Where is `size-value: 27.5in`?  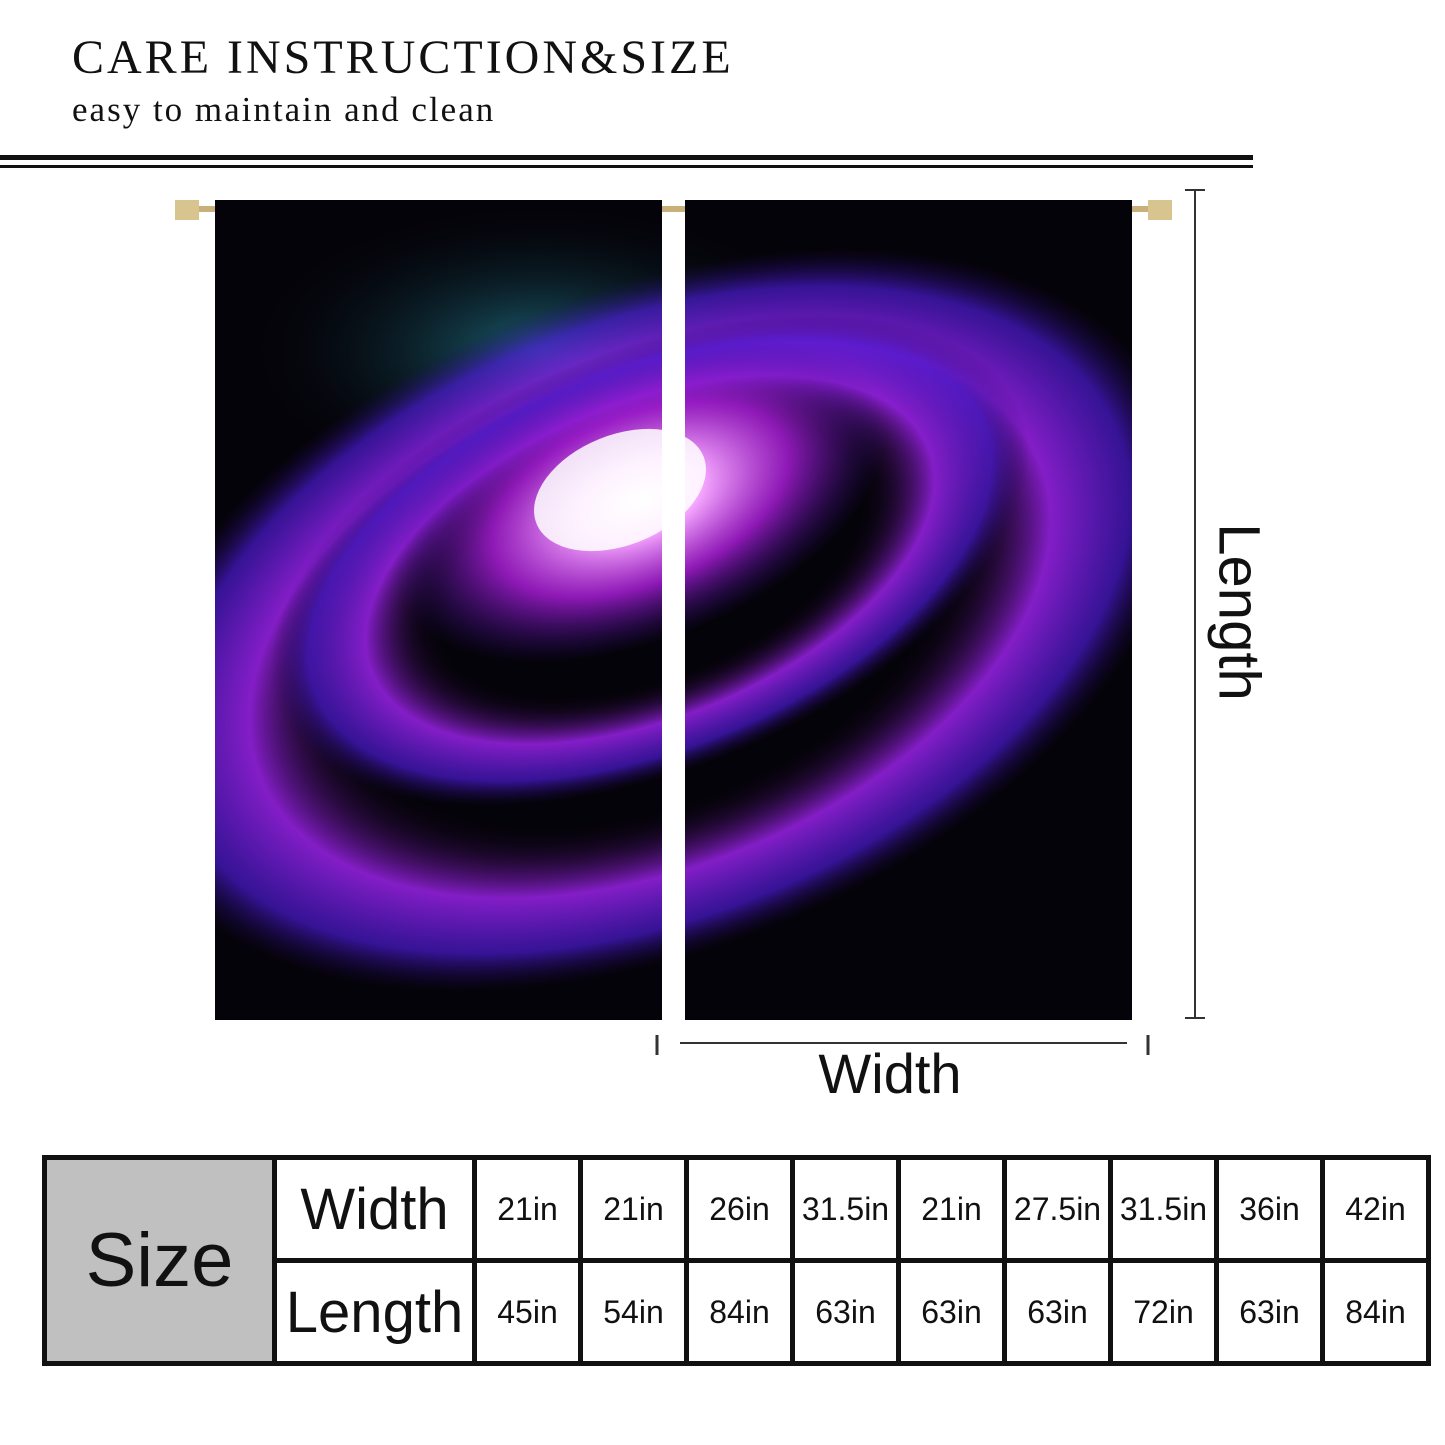 size-value: 27.5in is located at coordinates (1057, 1209).